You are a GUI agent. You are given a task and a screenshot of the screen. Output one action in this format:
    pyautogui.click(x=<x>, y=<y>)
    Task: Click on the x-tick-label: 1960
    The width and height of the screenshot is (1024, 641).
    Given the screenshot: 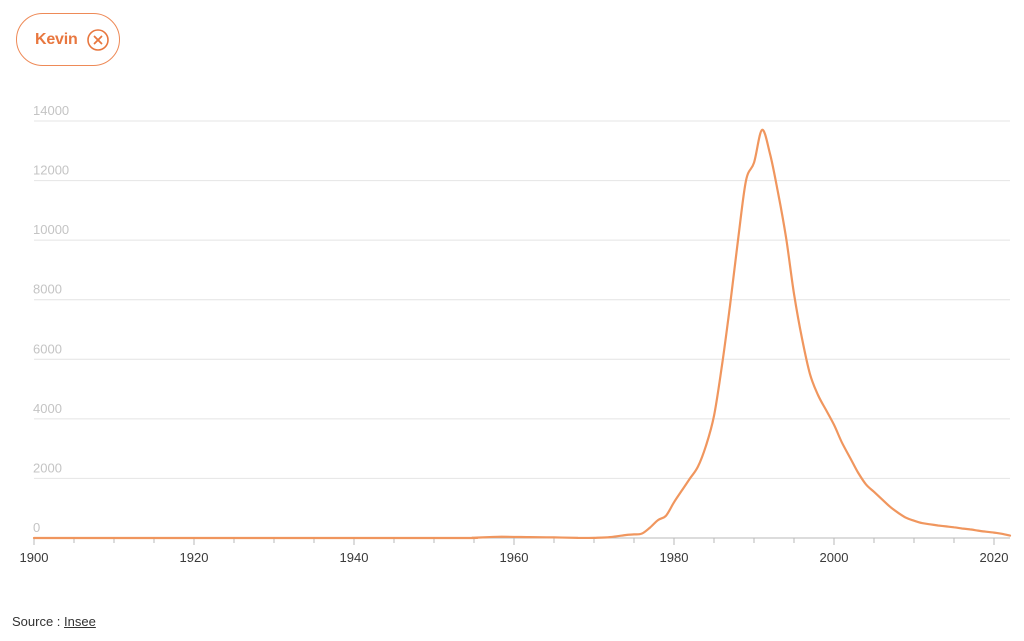 What is the action you would take?
    pyautogui.click(x=514, y=557)
    